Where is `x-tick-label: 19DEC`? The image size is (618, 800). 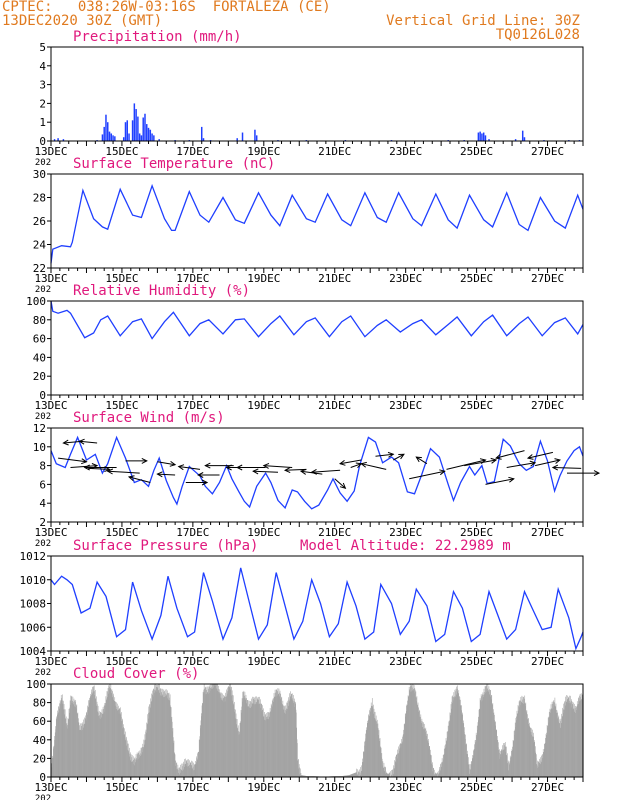 x-tick-label: 19DEC is located at coordinates (263, 151).